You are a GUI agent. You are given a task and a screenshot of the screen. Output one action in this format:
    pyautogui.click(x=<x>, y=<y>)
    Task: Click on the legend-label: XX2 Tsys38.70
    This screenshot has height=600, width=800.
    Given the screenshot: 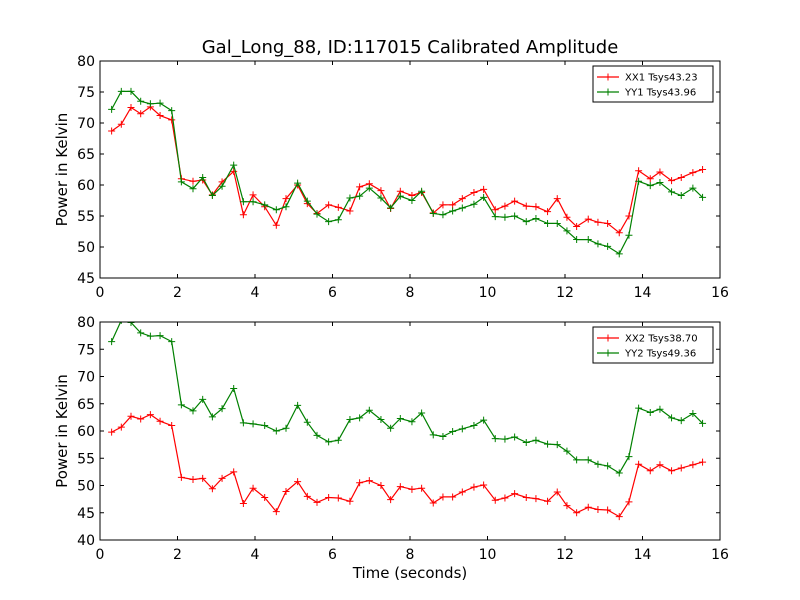 What is the action you would take?
    pyautogui.click(x=661, y=339)
    